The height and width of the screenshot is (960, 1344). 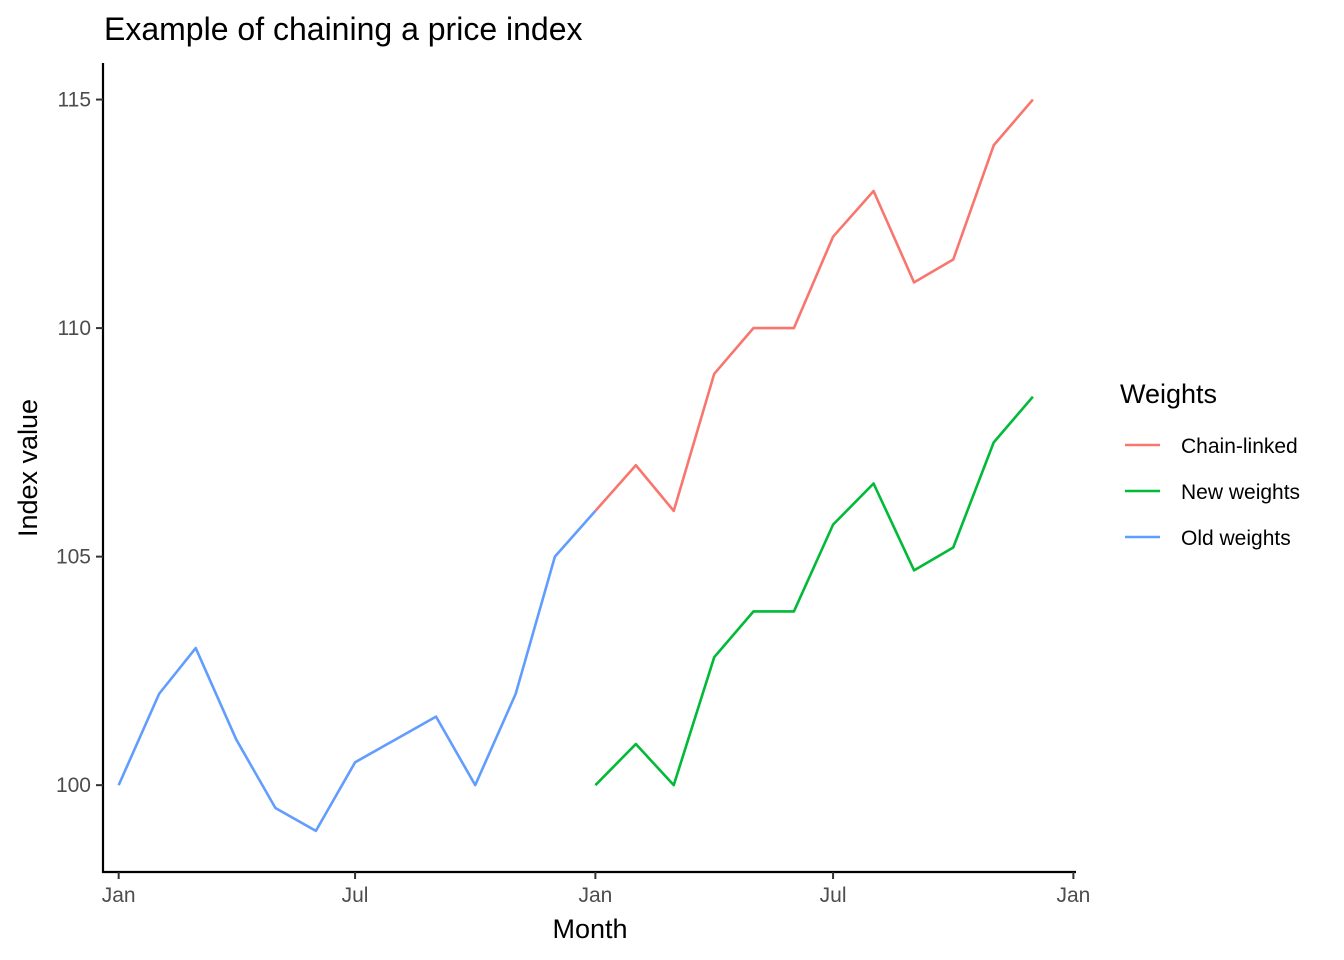 I want to click on legend-items: Chain-linked New weights Old weights, so click(x=1212, y=492).